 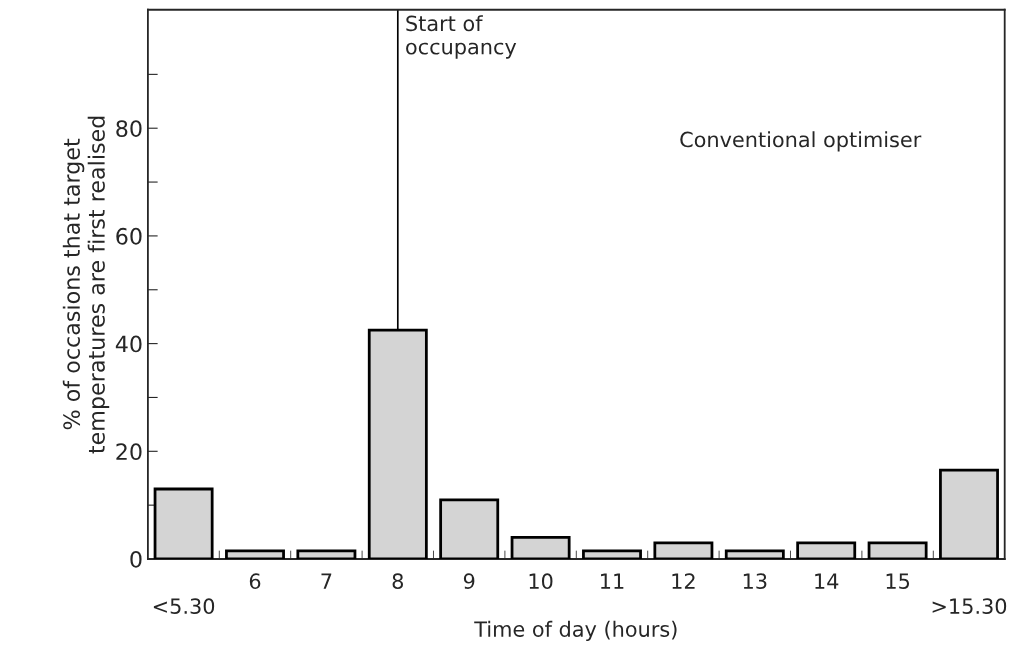 What do you see at coordinates (683, 581) in the screenshot?
I see `x-tick-label: 12` at bounding box center [683, 581].